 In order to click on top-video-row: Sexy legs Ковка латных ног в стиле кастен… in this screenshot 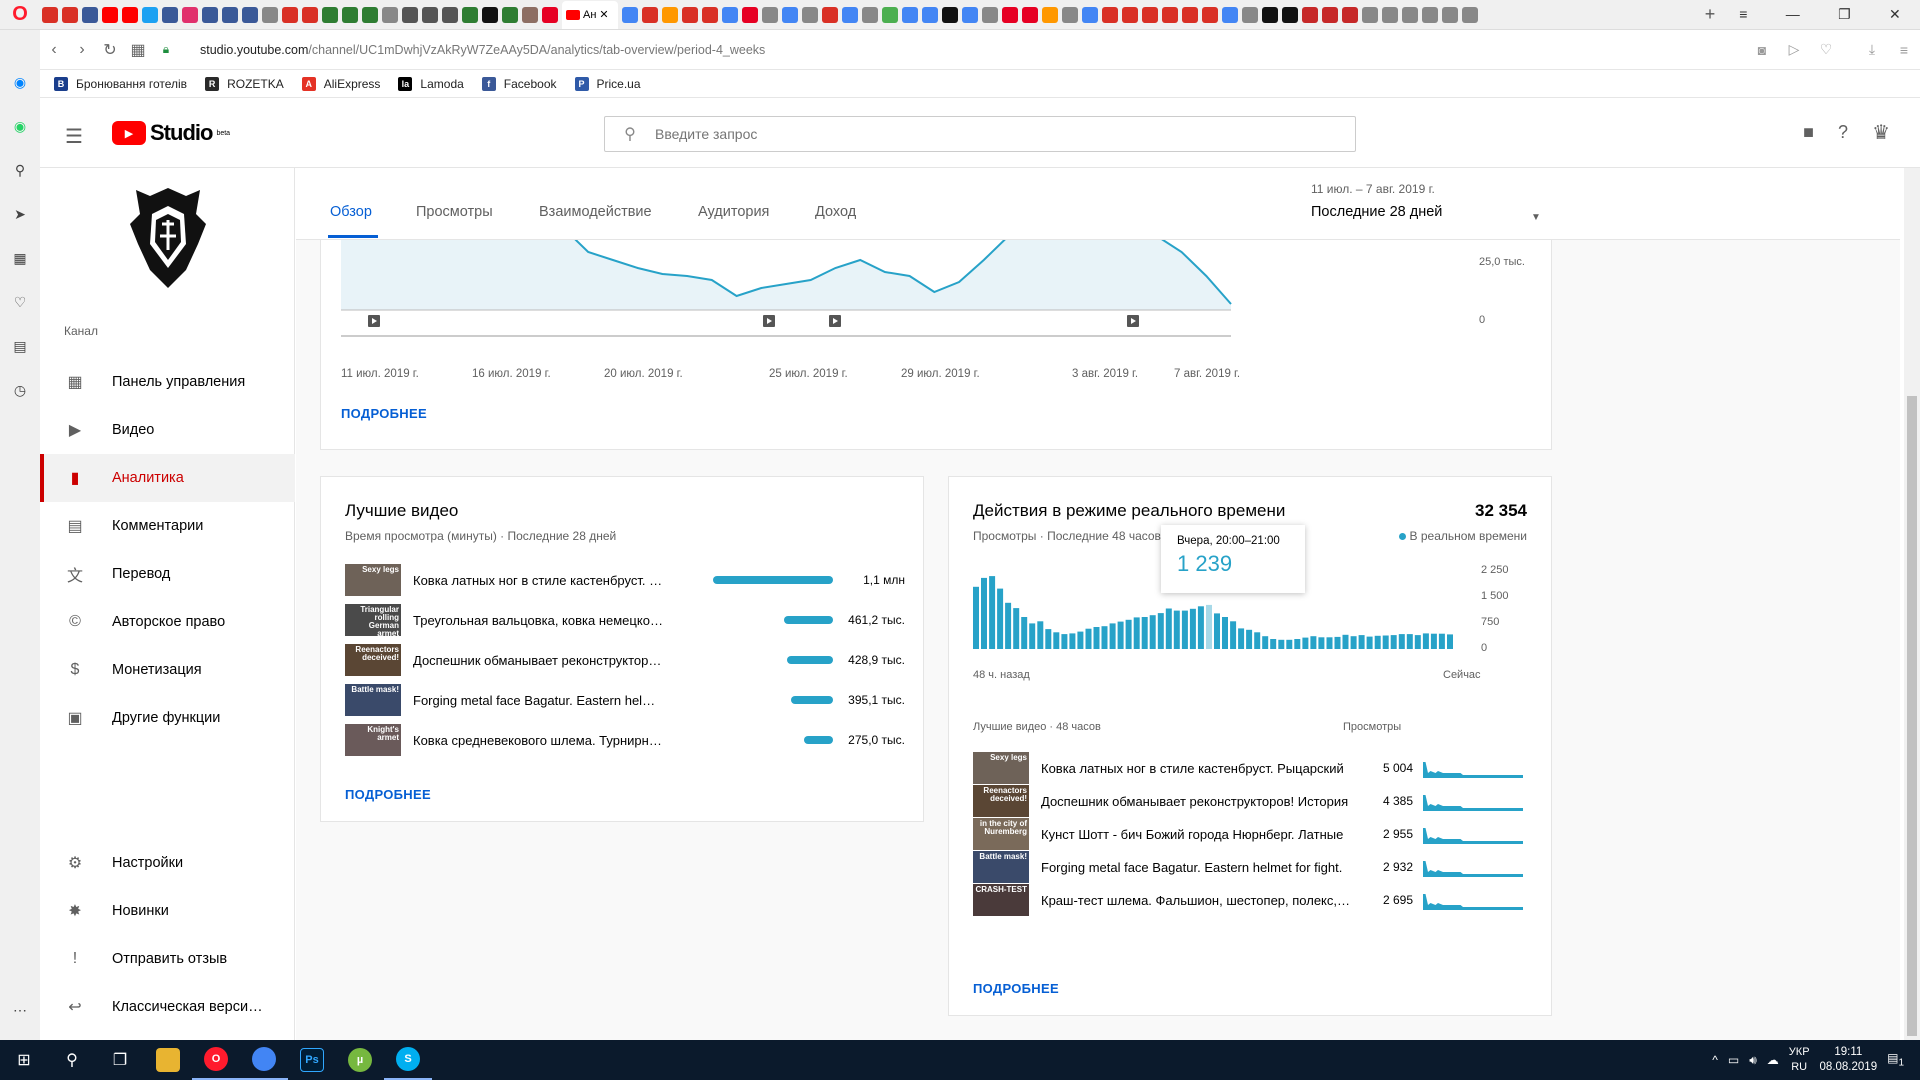, I will do `click(625, 580)`.